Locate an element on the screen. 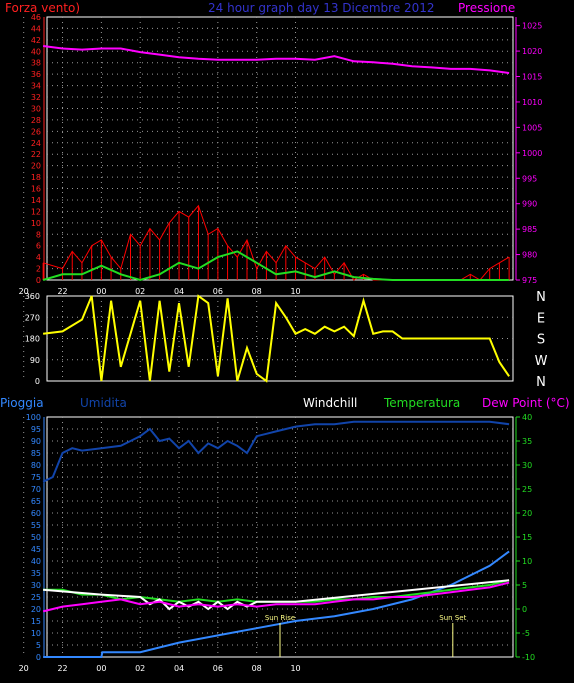 Image resolution: width=574 pixels, height=683 pixels. y-left-tick-label: 28 is located at coordinates (36, 120).